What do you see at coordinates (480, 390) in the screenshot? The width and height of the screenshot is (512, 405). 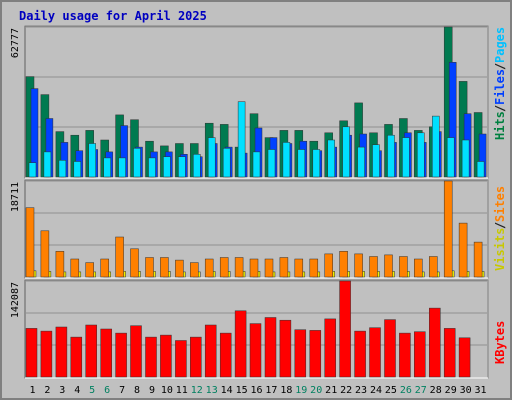 I see `x-tick-label: 31` at bounding box center [480, 390].